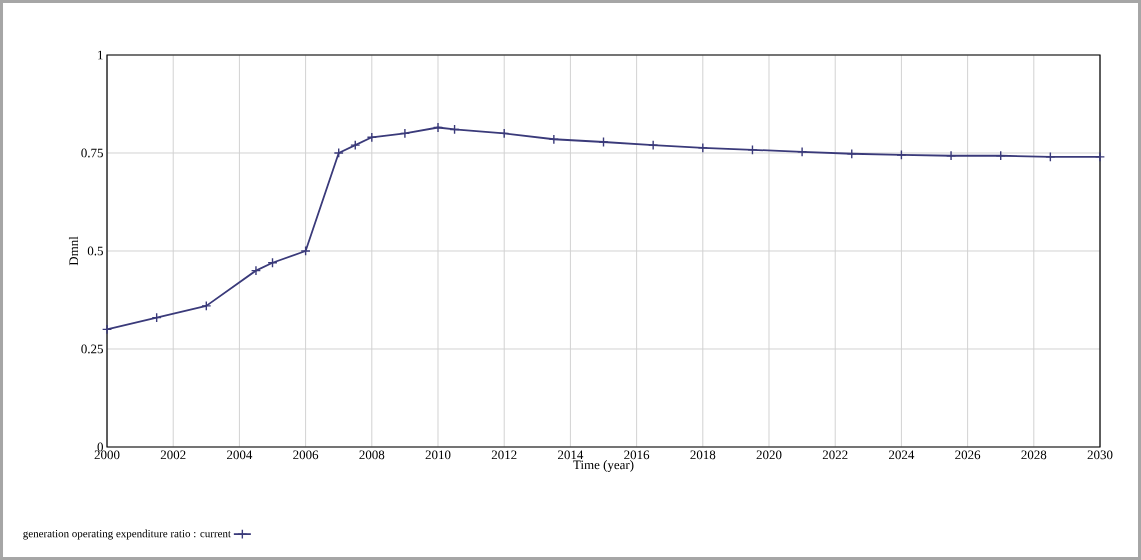 This screenshot has width=1141, height=560. What do you see at coordinates (571, 455) in the screenshot?
I see `x-tick-label: 2014` at bounding box center [571, 455].